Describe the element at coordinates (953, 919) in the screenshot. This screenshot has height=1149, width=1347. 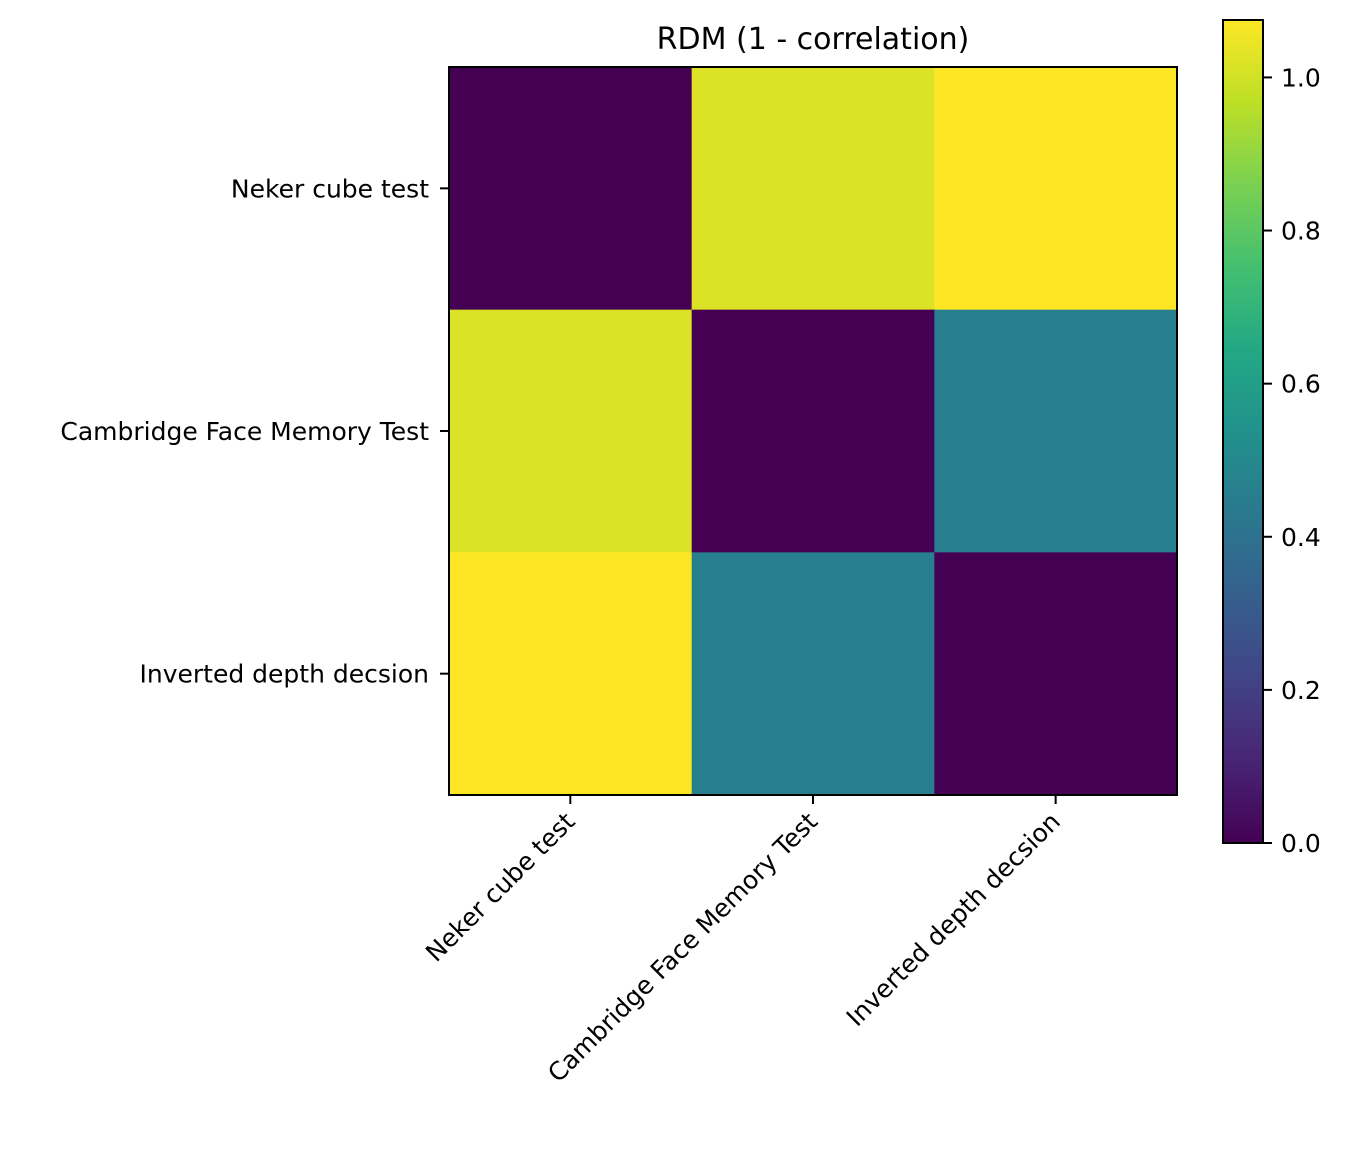
I see `x-tick-label: Inverted depth decsion` at that location.